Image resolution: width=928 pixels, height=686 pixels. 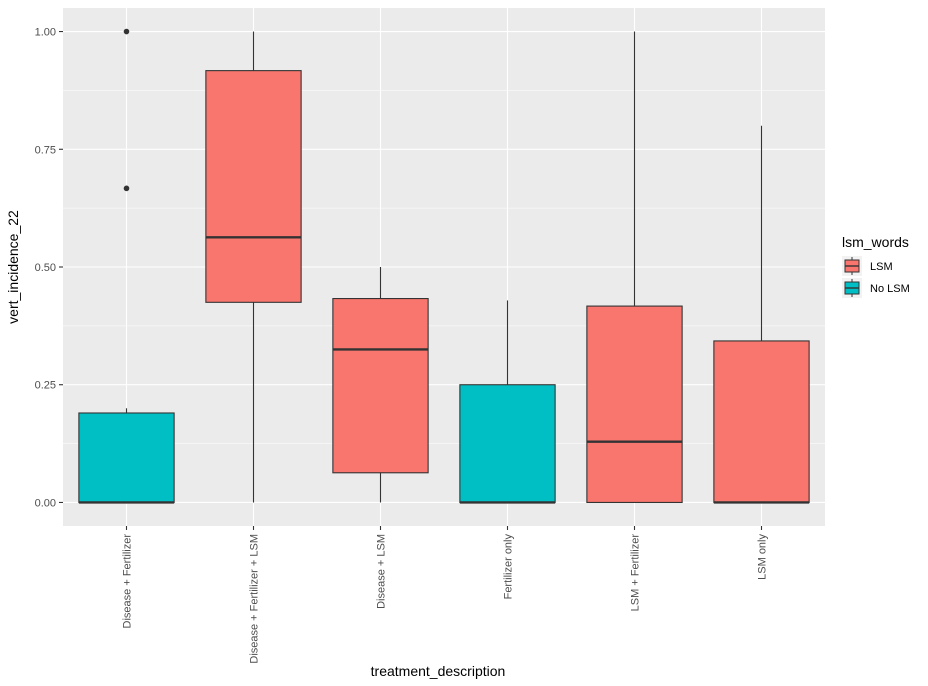 I want to click on legend-title: lsm_words, so click(x=875, y=242).